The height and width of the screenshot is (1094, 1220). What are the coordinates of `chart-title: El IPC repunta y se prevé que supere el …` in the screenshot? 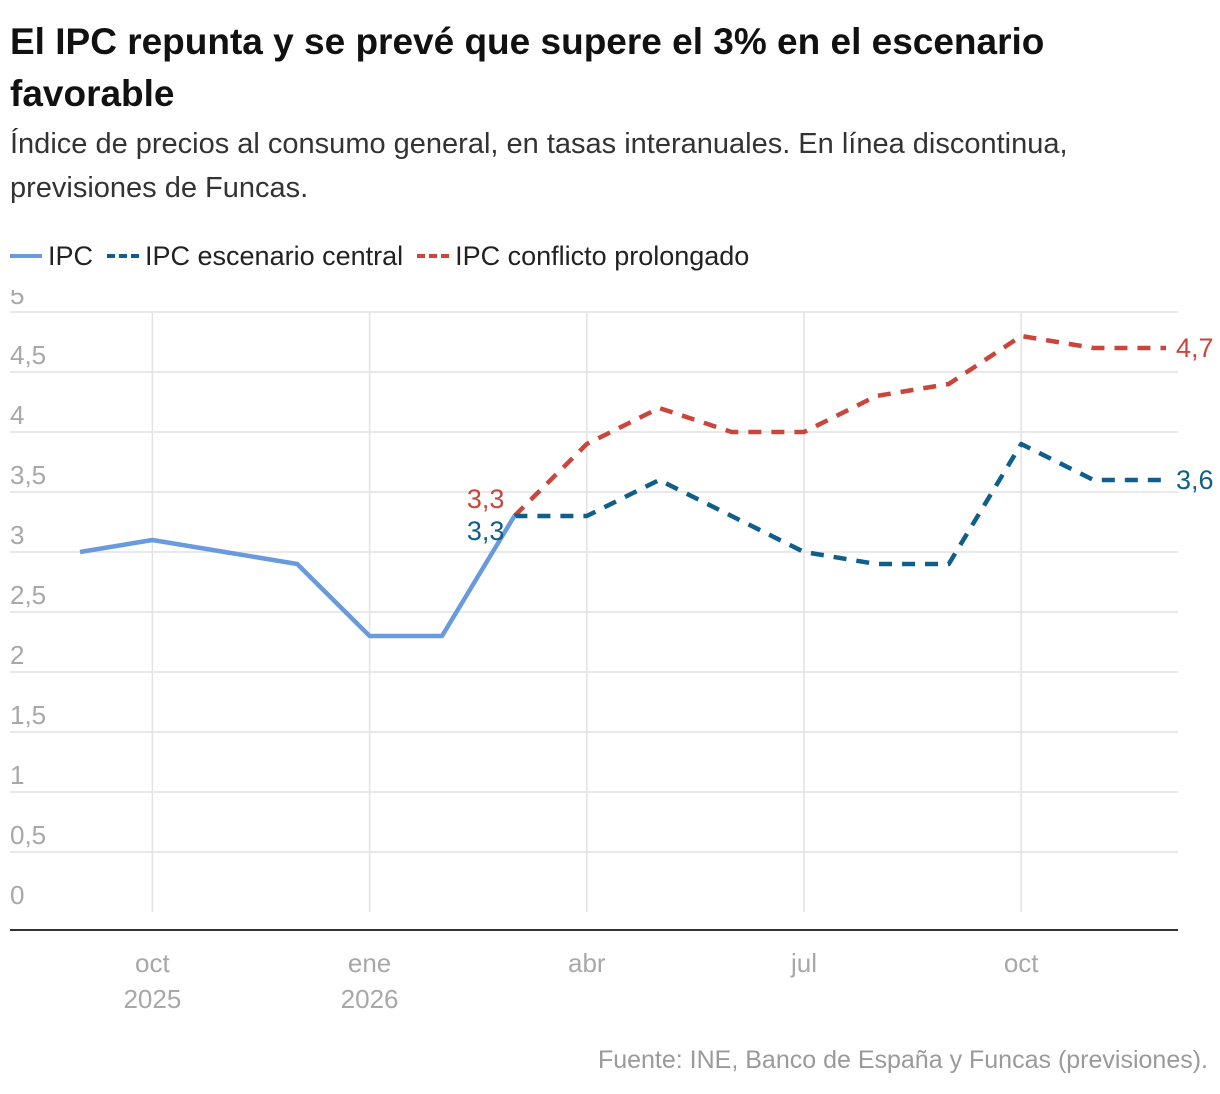 It's located at (527, 67).